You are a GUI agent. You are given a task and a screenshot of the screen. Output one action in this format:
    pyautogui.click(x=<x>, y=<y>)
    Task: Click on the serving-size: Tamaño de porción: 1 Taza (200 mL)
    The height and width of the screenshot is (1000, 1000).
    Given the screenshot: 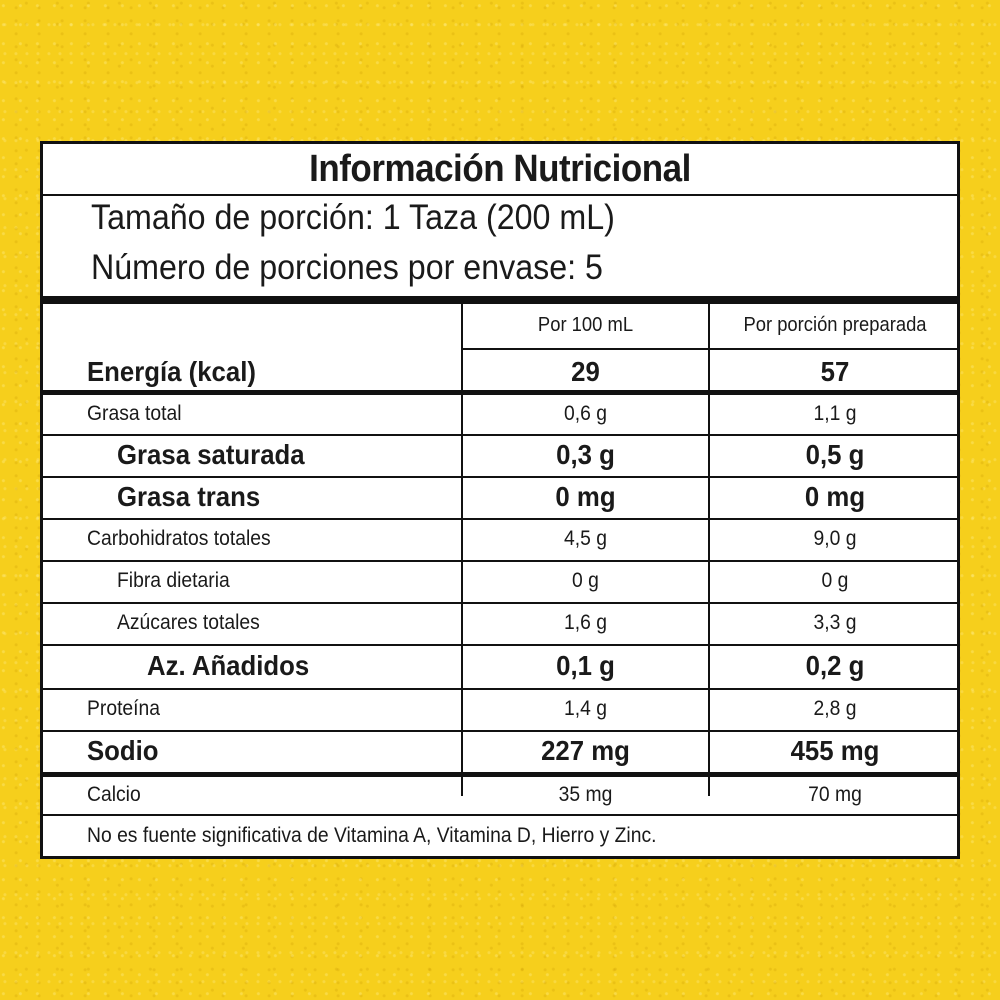 What is the action you would take?
    pyautogui.click(x=353, y=217)
    